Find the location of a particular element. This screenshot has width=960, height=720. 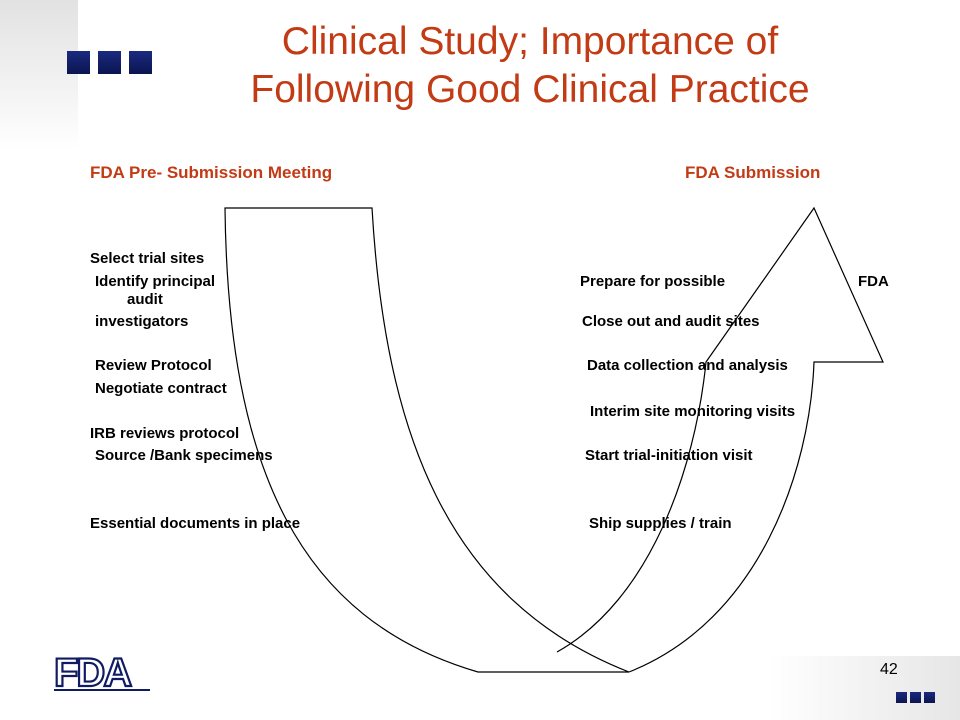

item-review-protocol: Review Protocol is located at coordinates (153, 365).